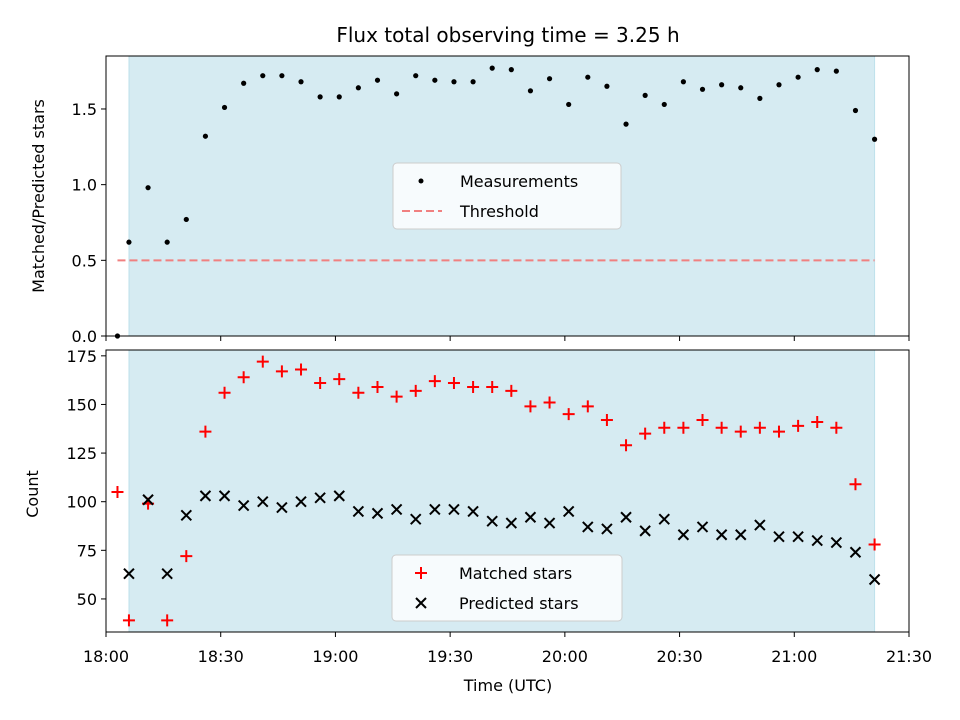 The width and height of the screenshot is (960, 720). I want to click on top-x-ticks, so click(507, 338).